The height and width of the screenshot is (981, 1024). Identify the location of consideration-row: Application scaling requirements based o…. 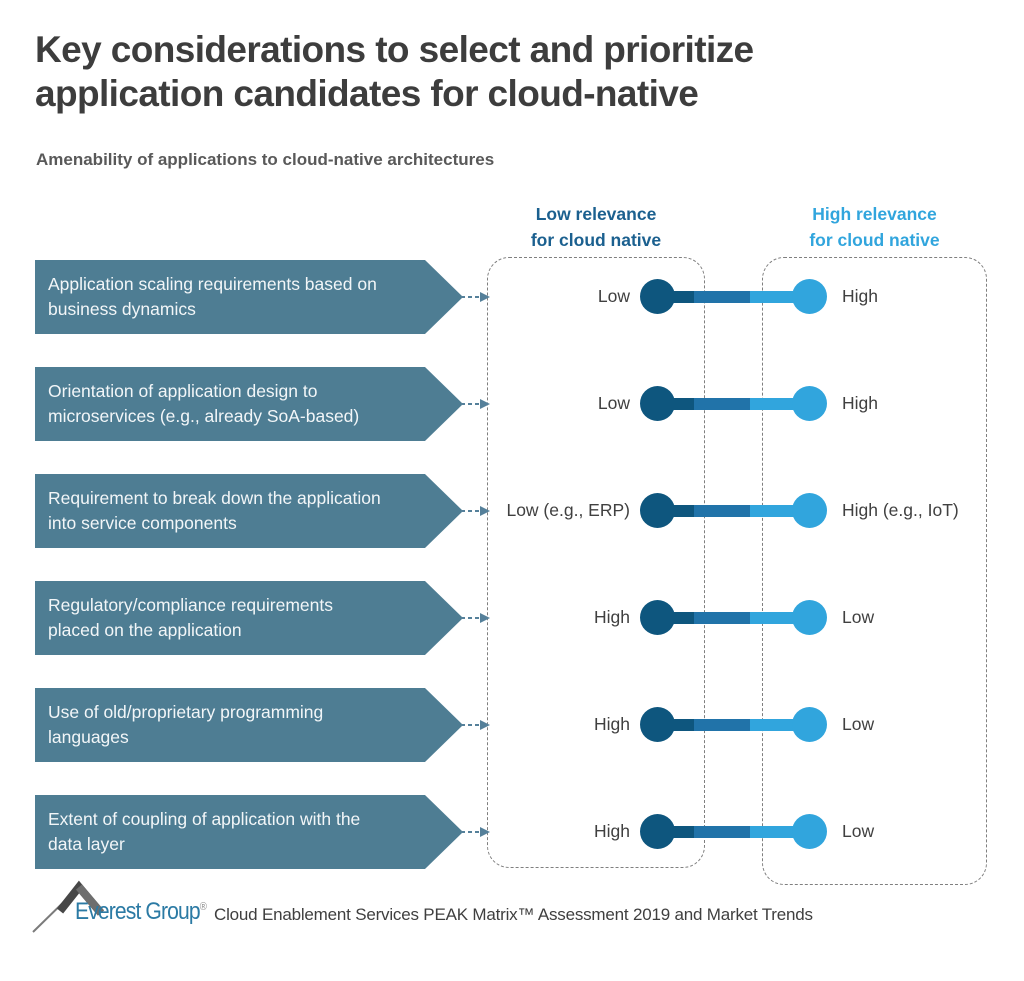
(512, 297).